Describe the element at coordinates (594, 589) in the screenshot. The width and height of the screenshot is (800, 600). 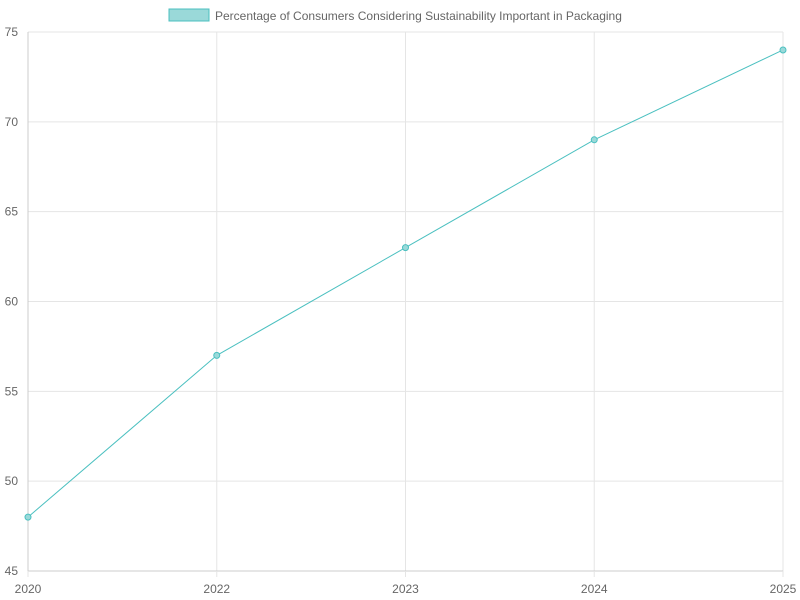
I see `x-tick-label: 2024` at that location.